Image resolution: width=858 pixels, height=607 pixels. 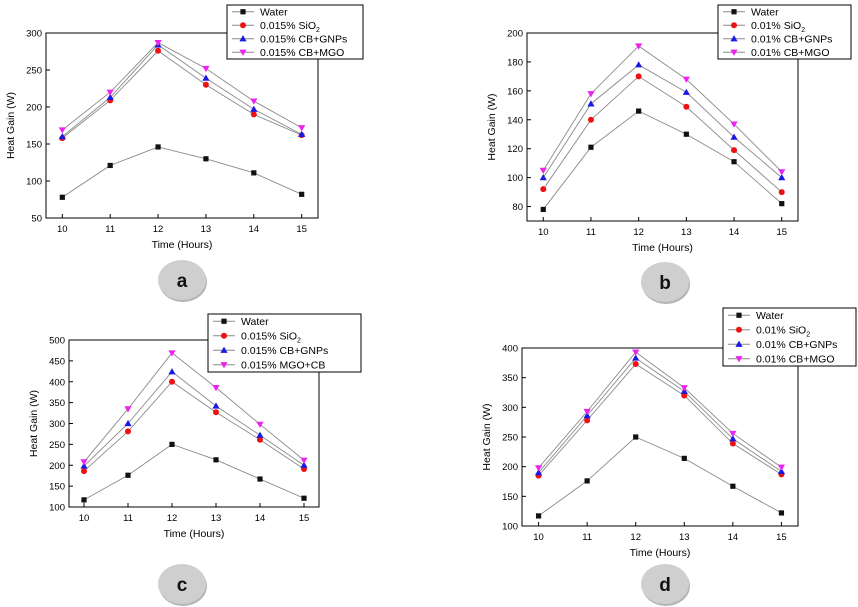 What do you see at coordinates (34, 423) in the screenshot?
I see `y-axis-label: Heat Gain (W)` at bounding box center [34, 423].